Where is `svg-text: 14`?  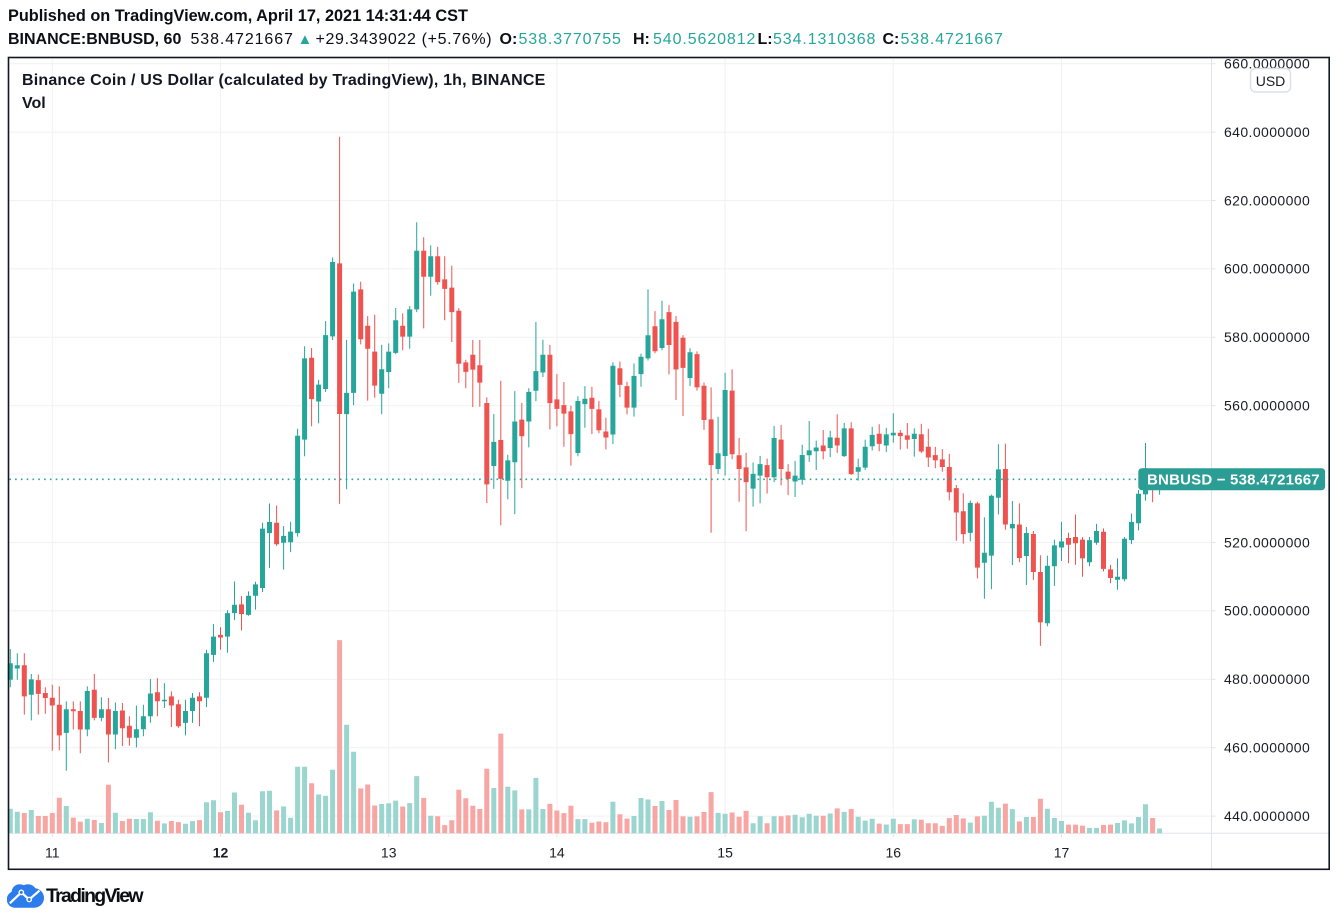
svg-text: 14 is located at coordinates (557, 853).